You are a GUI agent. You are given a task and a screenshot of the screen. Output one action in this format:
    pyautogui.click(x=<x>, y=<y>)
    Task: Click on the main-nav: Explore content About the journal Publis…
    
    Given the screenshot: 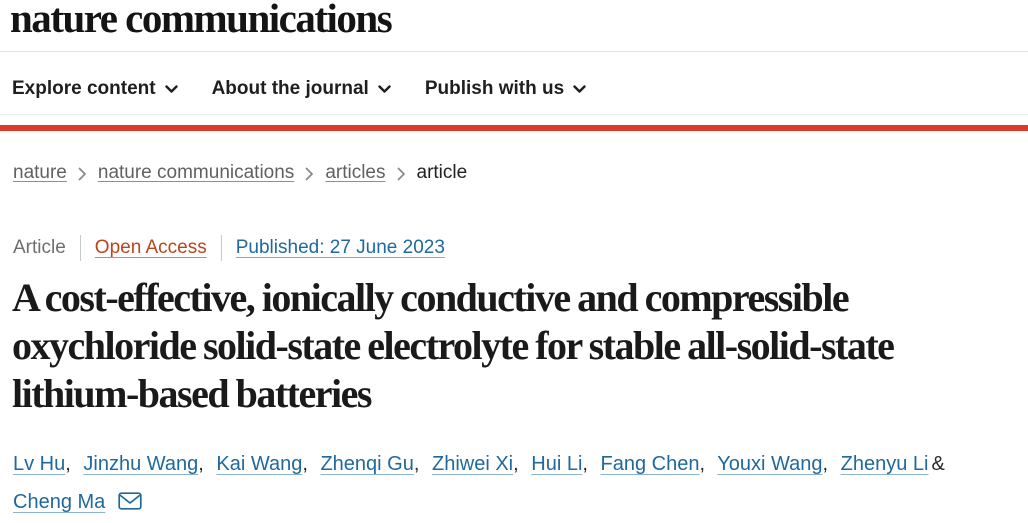 What is the action you would take?
    pyautogui.click(x=514, y=83)
    